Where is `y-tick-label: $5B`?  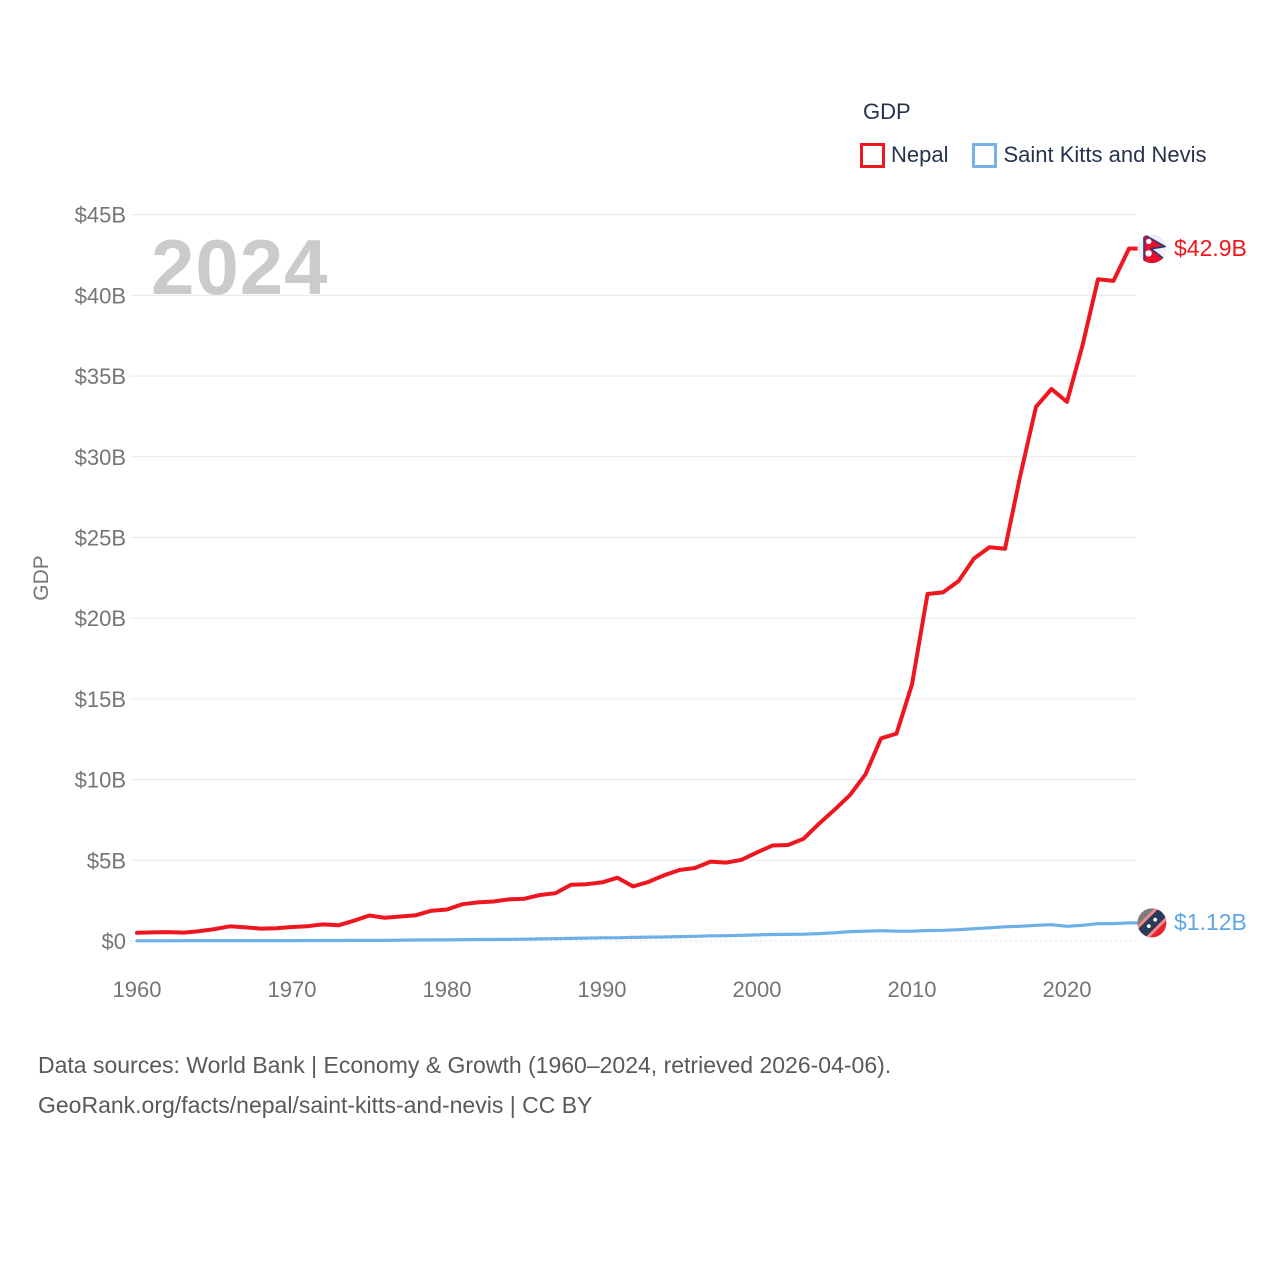 y-tick-label: $5B is located at coordinates (106, 860).